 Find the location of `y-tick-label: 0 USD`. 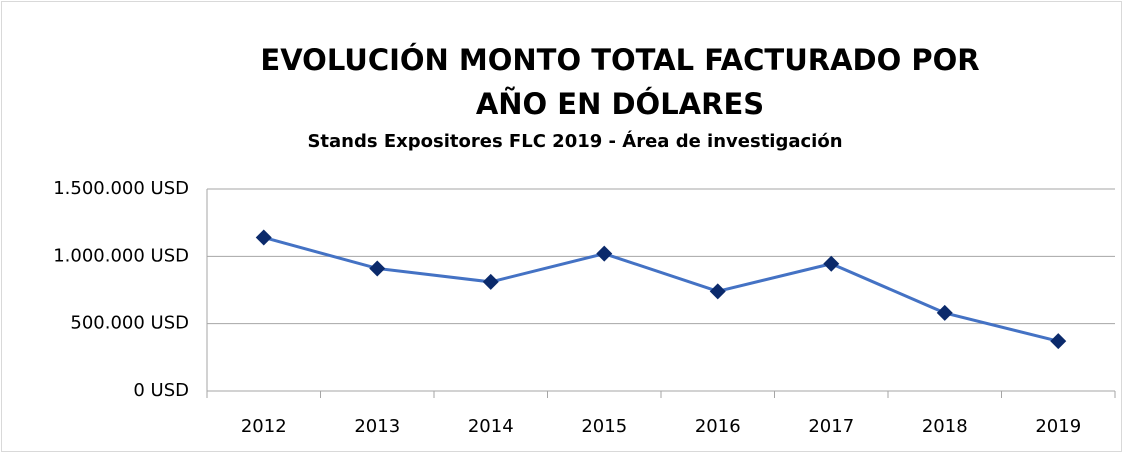

y-tick-label: 0 USD is located at coordinates (161, 390).